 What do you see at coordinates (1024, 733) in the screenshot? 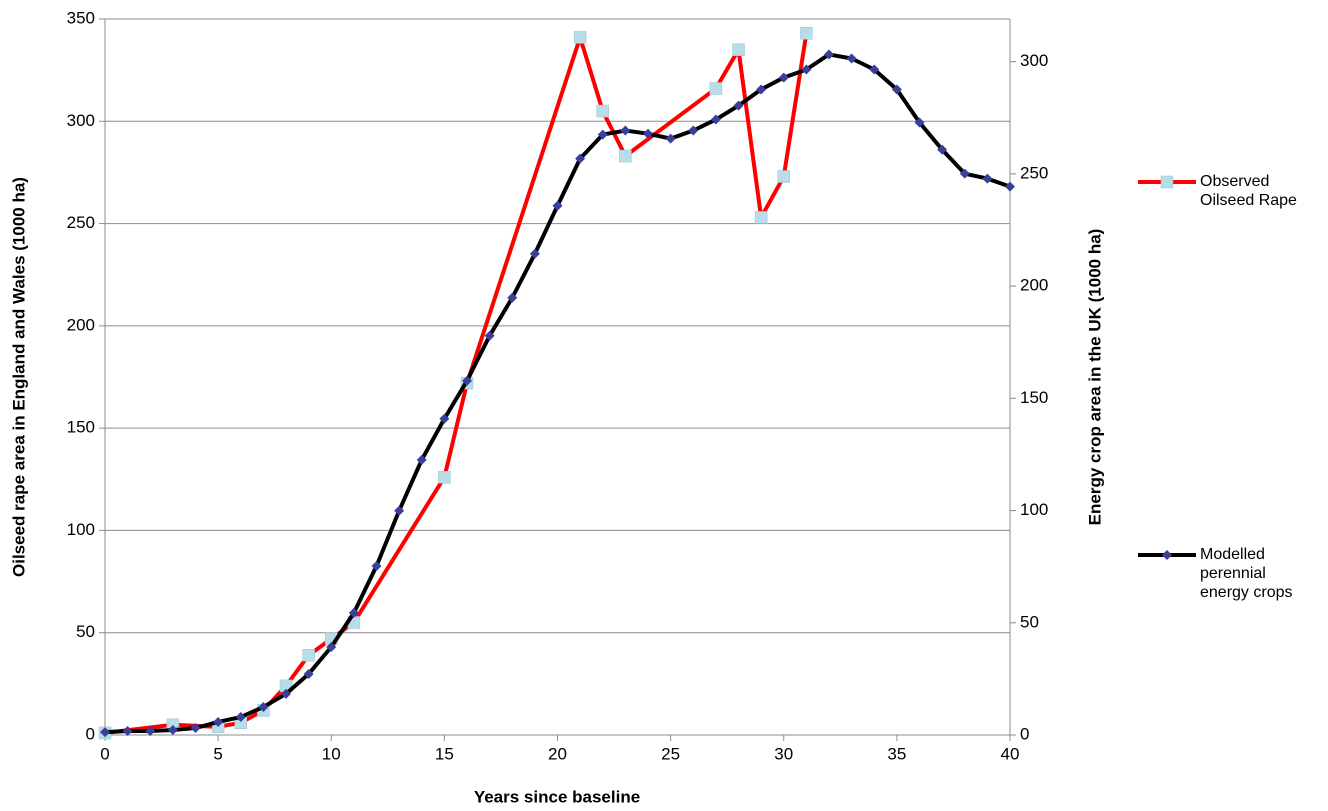
I see `y2-tick-label: 0` at bounding box center [1024, 733].